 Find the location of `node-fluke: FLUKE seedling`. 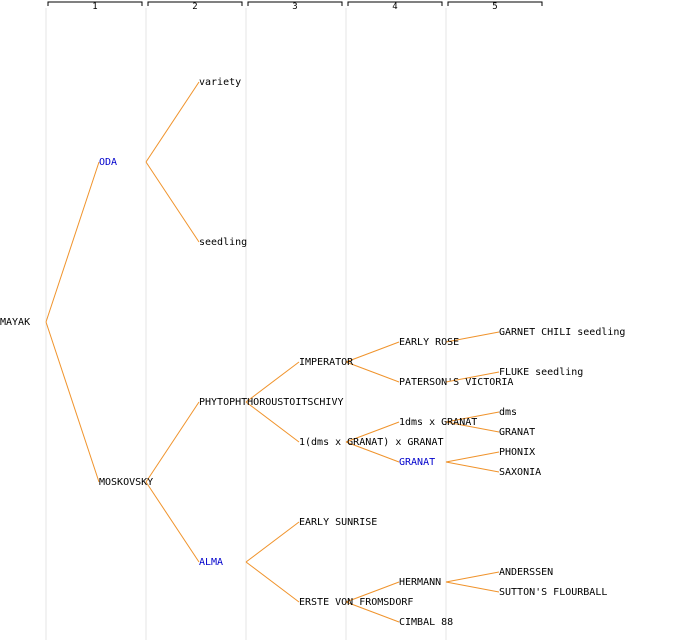

node-fluke: FLUKE seedling is located at coordinates (541, 372).